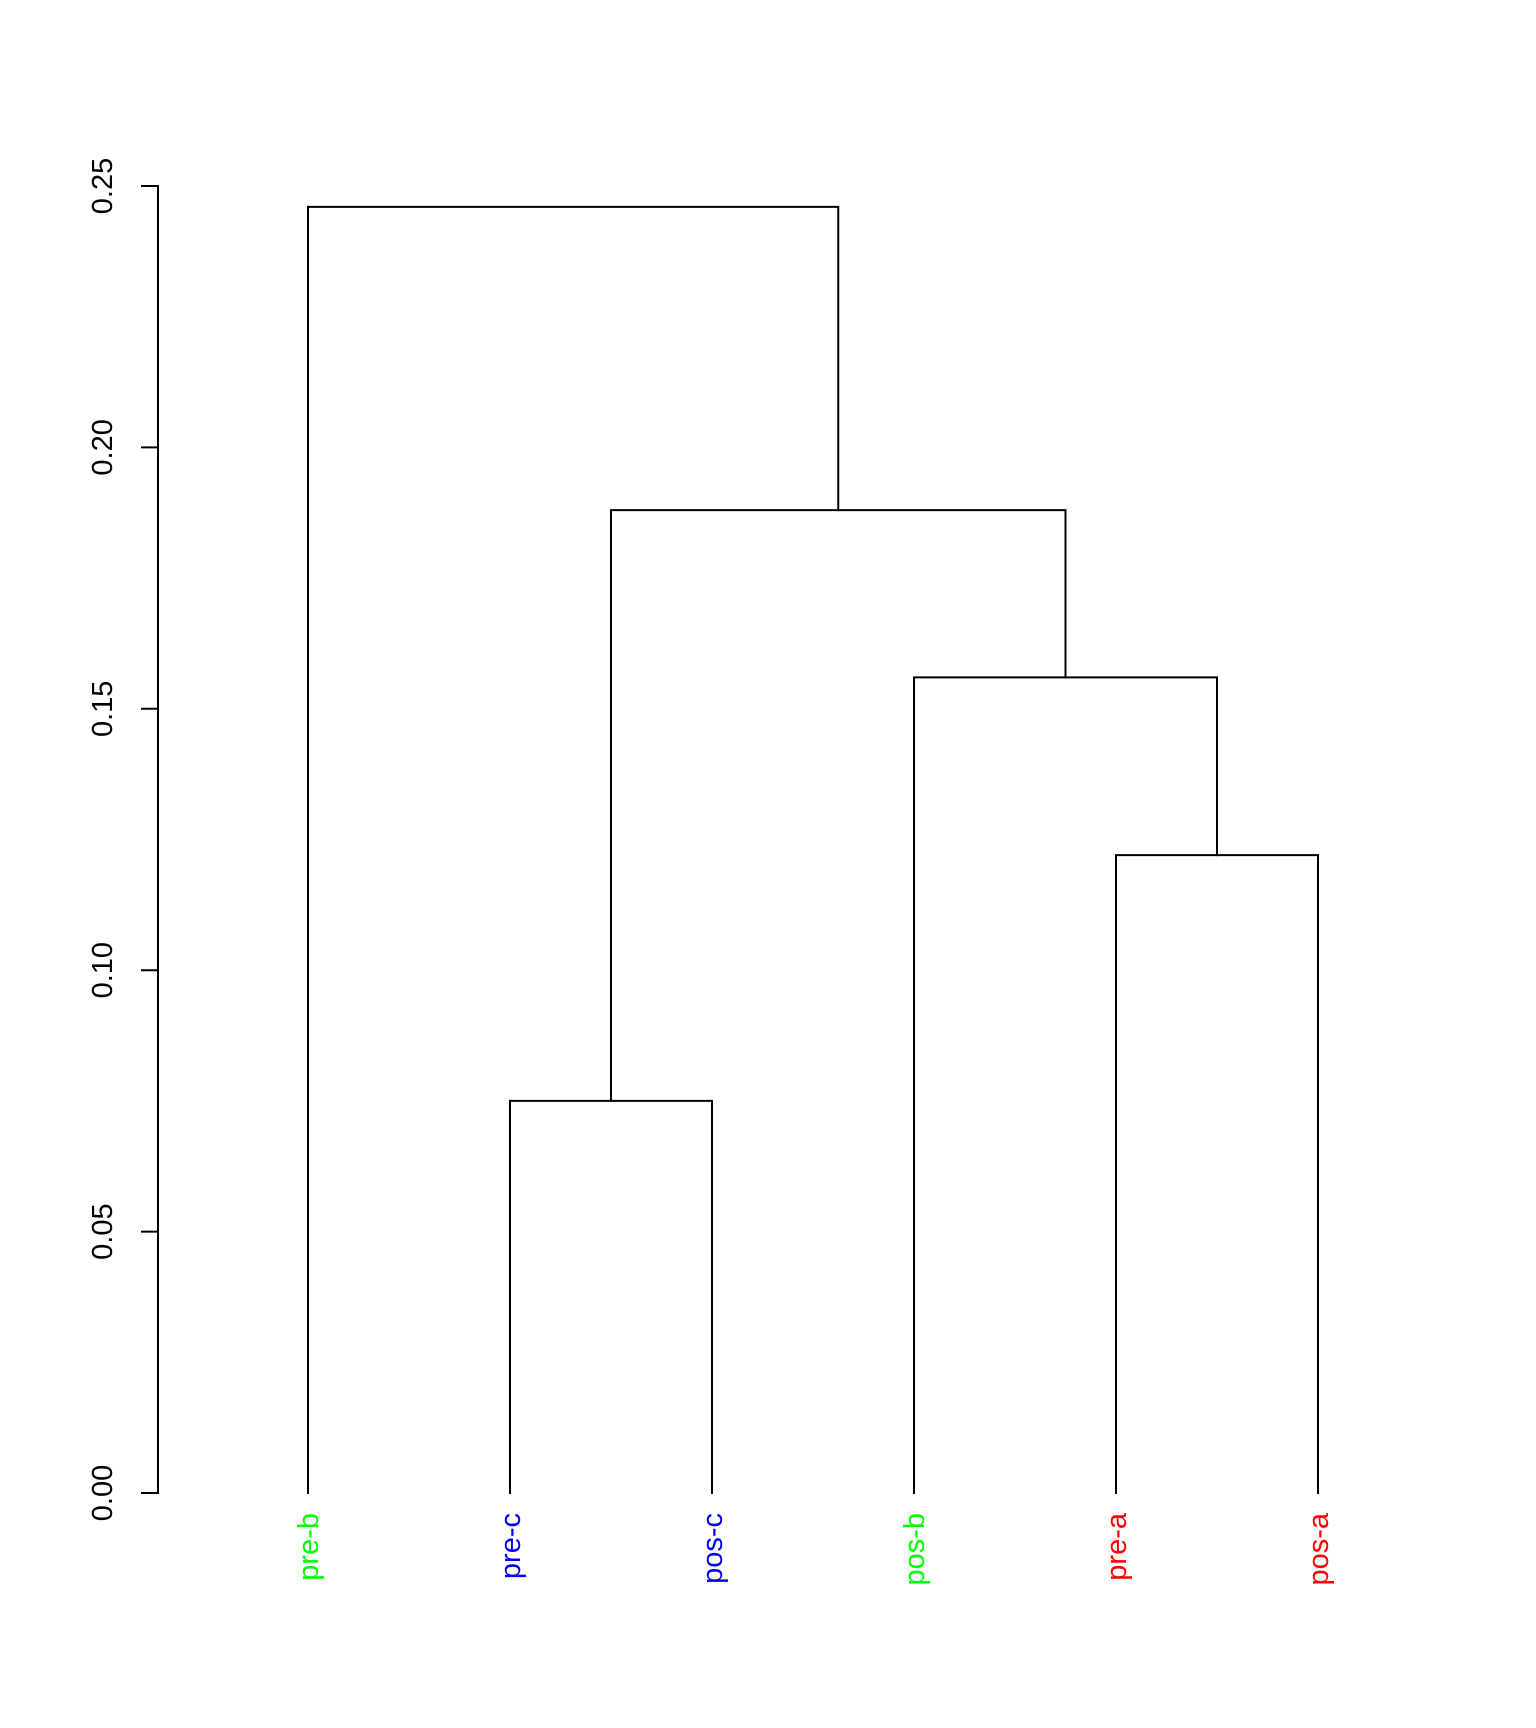  What do you see at coordinates (814, 1548) in the screenshot?
I see `leaf-labels: pre-b pre-c pos-c pos-b pre-a pos-a` at bounding box center [814, 1548].